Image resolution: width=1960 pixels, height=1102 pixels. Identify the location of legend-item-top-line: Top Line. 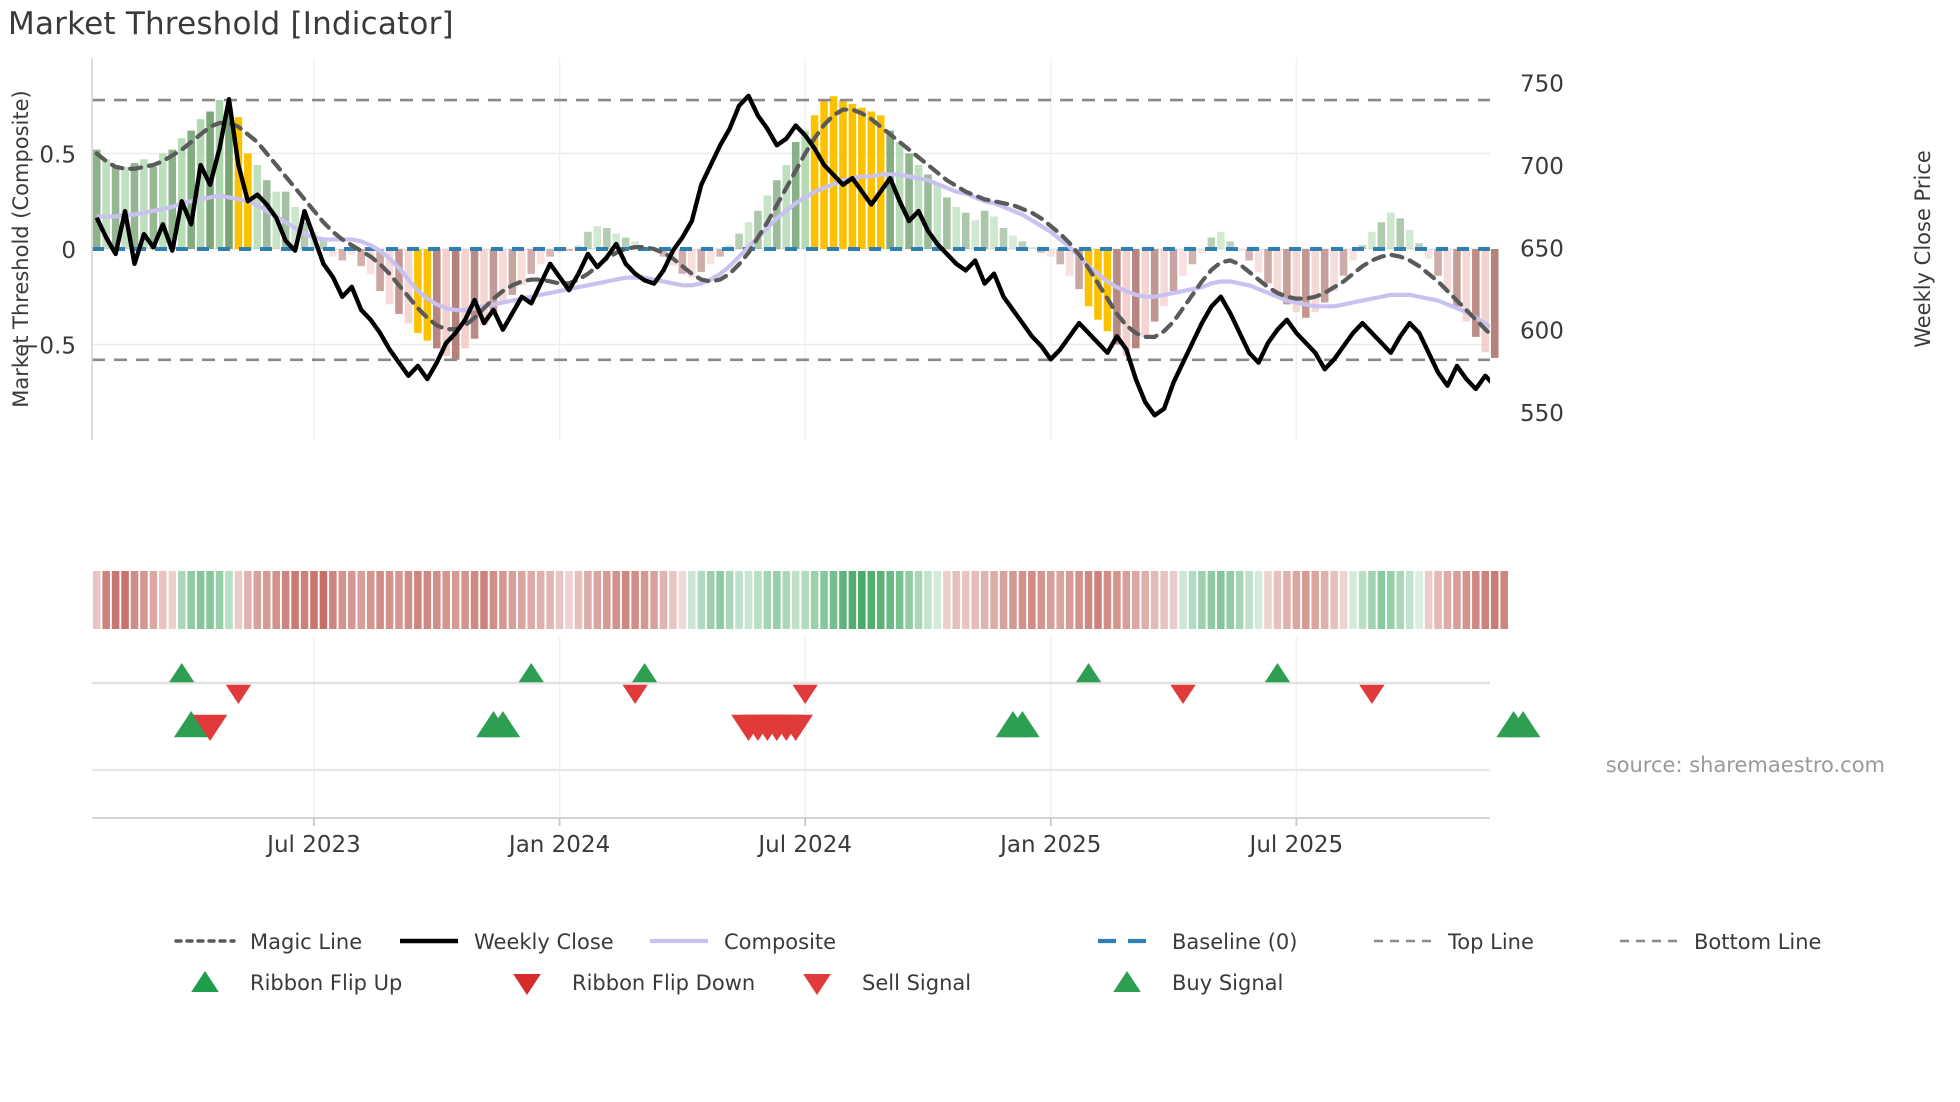
(1454, 942).